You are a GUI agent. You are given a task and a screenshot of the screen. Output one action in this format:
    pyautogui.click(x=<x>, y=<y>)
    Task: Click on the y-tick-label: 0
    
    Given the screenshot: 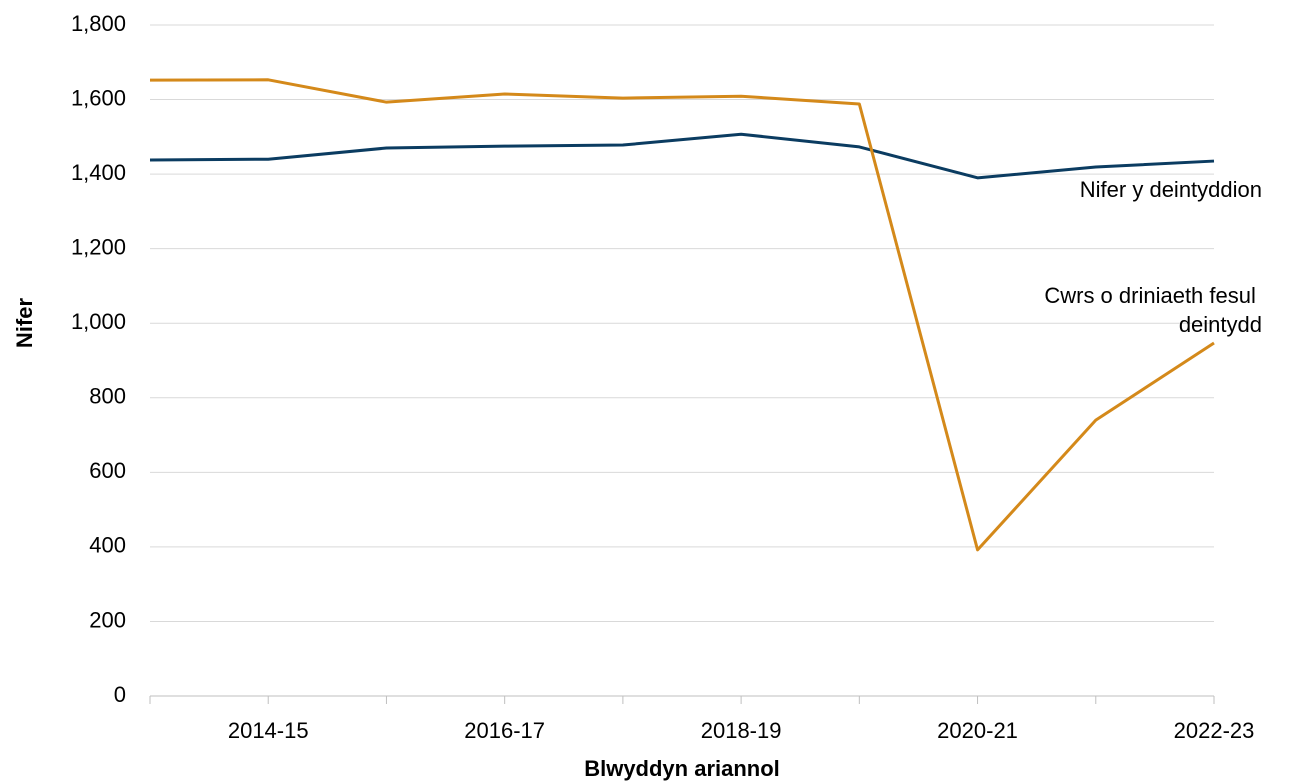 What is the action you would take?
    pyautogui.click(x=120, y=694)
    